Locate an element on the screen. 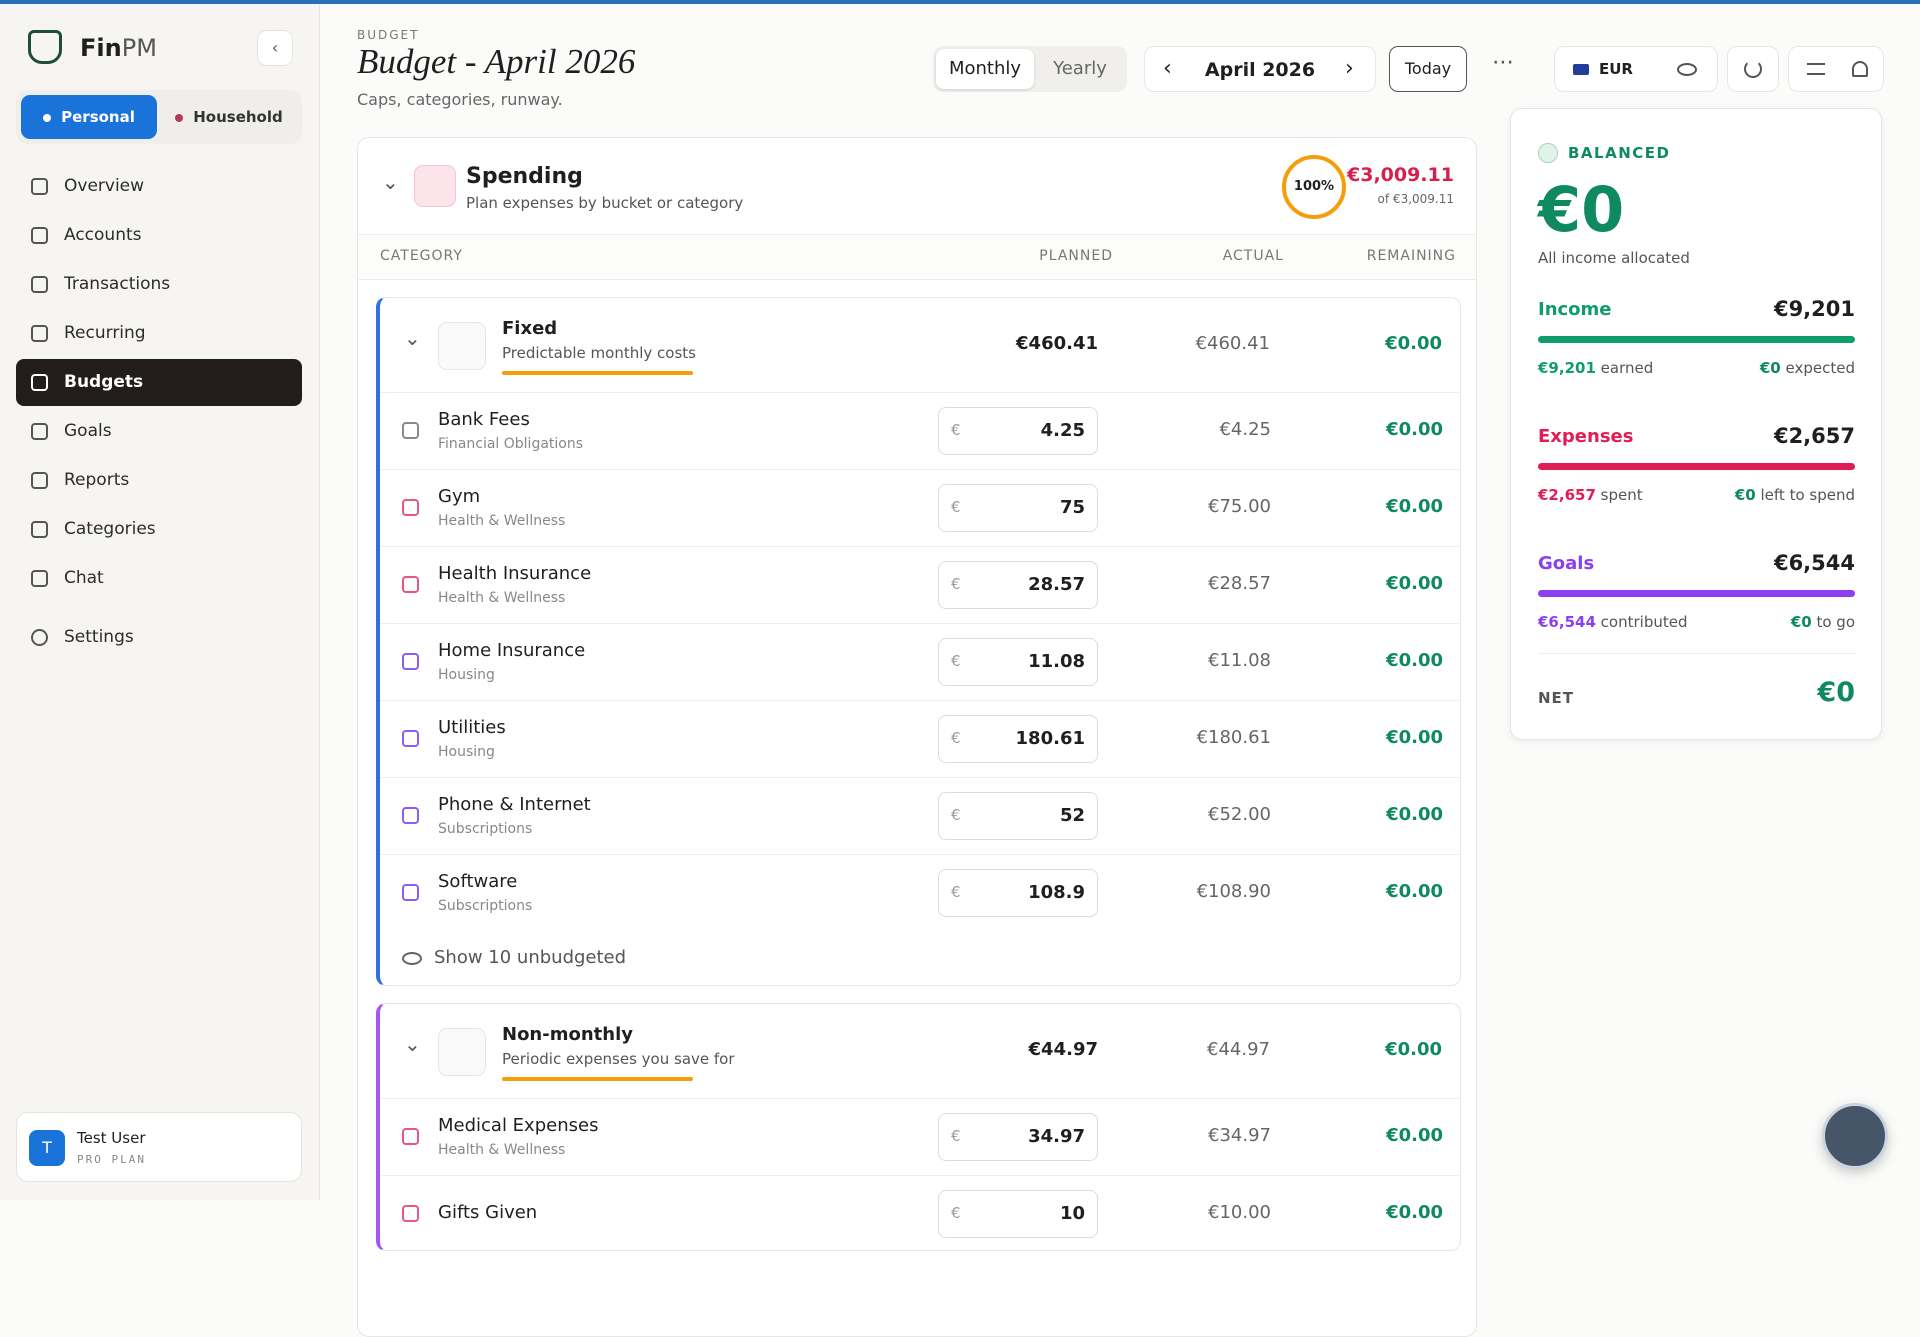 The width and height of the screenshot is (1920, 1337). nav-label: Budgets is located at coordinates (104, 382).